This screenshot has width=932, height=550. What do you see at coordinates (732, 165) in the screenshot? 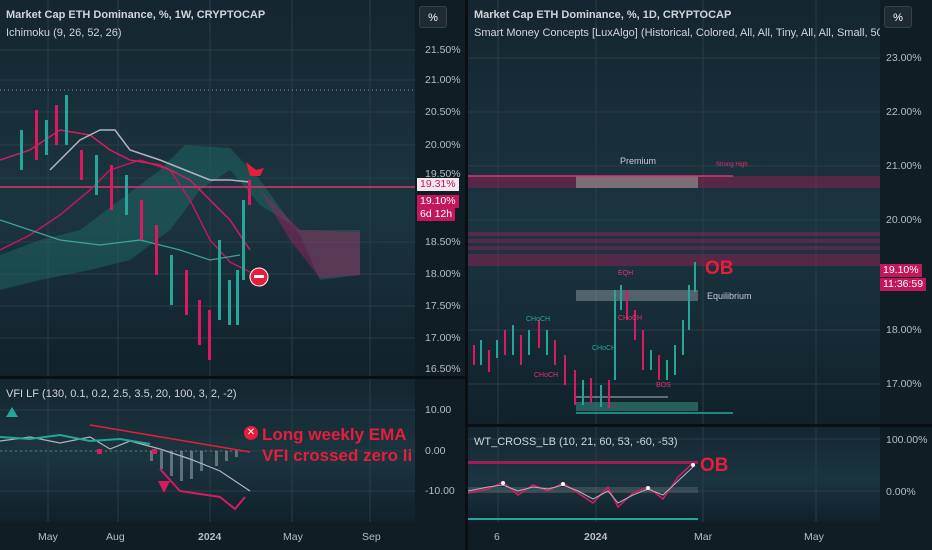
I see `smc-strong-high-label: Strong High` at bounding box center [732, 165].